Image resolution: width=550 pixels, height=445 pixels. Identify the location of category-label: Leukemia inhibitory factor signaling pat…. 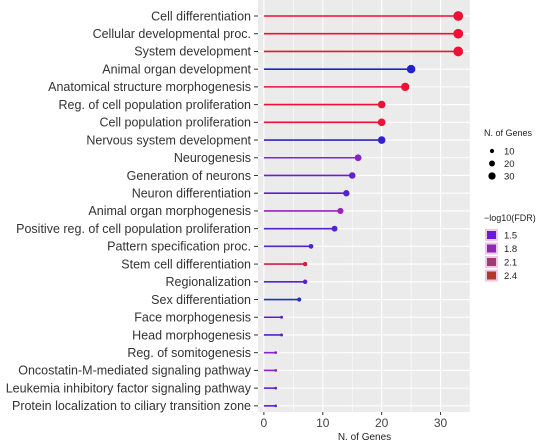
(129, 388).